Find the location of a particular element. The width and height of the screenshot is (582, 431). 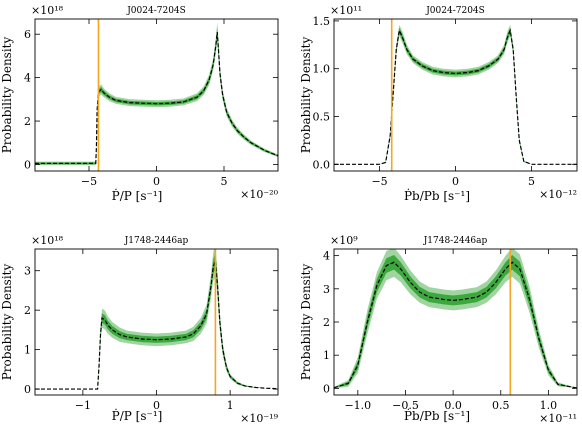

x-axis-exponent: ×10⁻²⁰ is located at coordinates (259, 194).